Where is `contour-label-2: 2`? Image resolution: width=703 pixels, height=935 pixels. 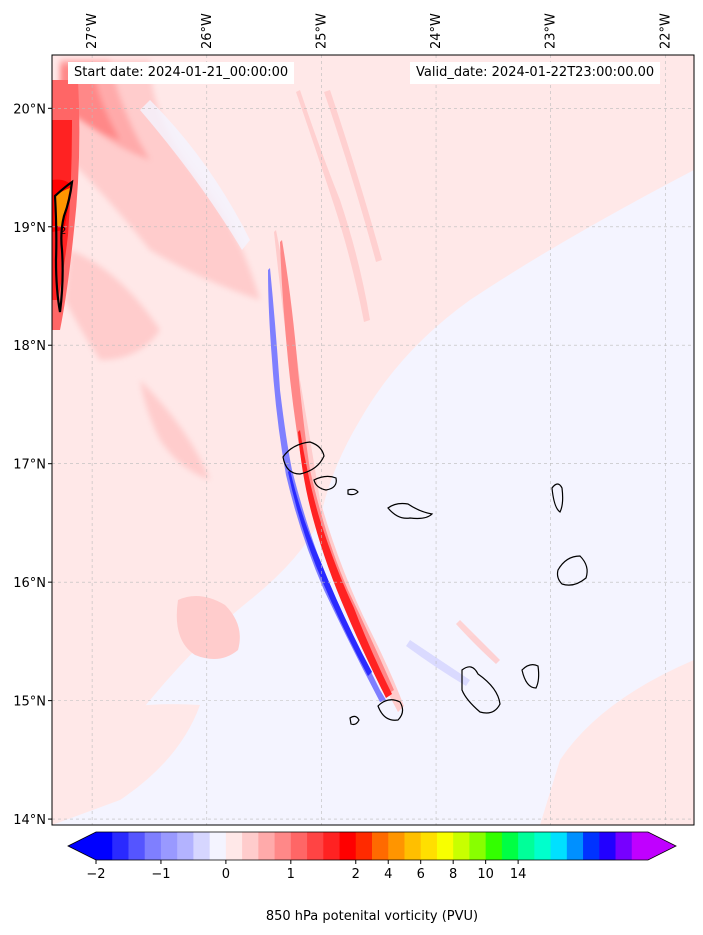
contour-label-2: 2 is located at coordinates (63, 231).